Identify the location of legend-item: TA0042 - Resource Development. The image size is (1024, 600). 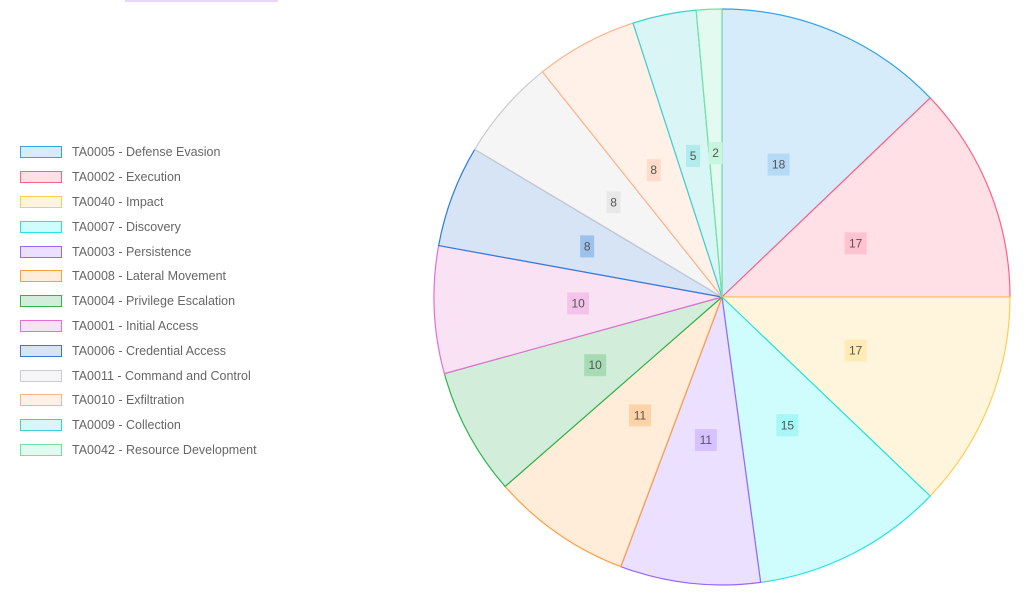
(138, 450).